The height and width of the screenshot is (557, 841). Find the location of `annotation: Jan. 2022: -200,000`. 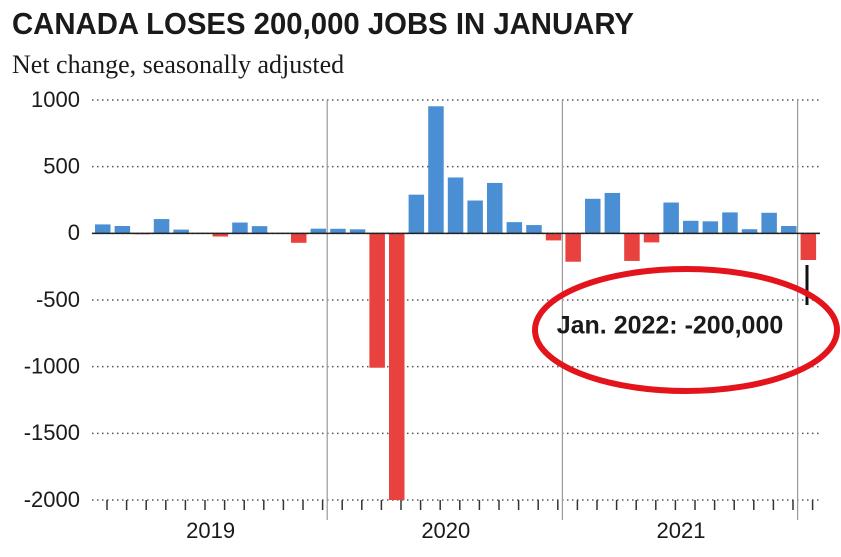

annotation: Jan. 2022: -200,000 is located at coordinates (670, 326).